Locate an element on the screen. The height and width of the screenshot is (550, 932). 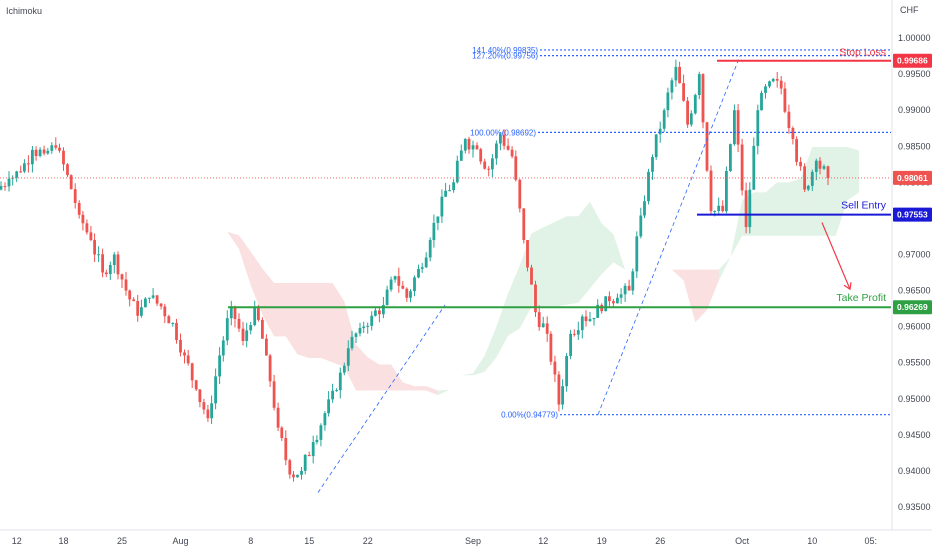
down-arrow-head is located at coordinates (847, 286).